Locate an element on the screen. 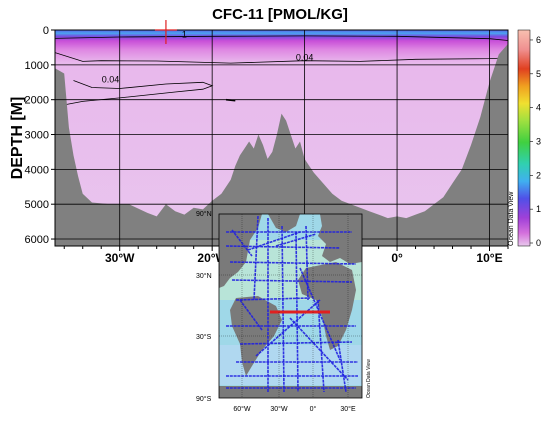 This screenshot has width=546, height=421. inset-map-frame is located at coordinates (290, 306).